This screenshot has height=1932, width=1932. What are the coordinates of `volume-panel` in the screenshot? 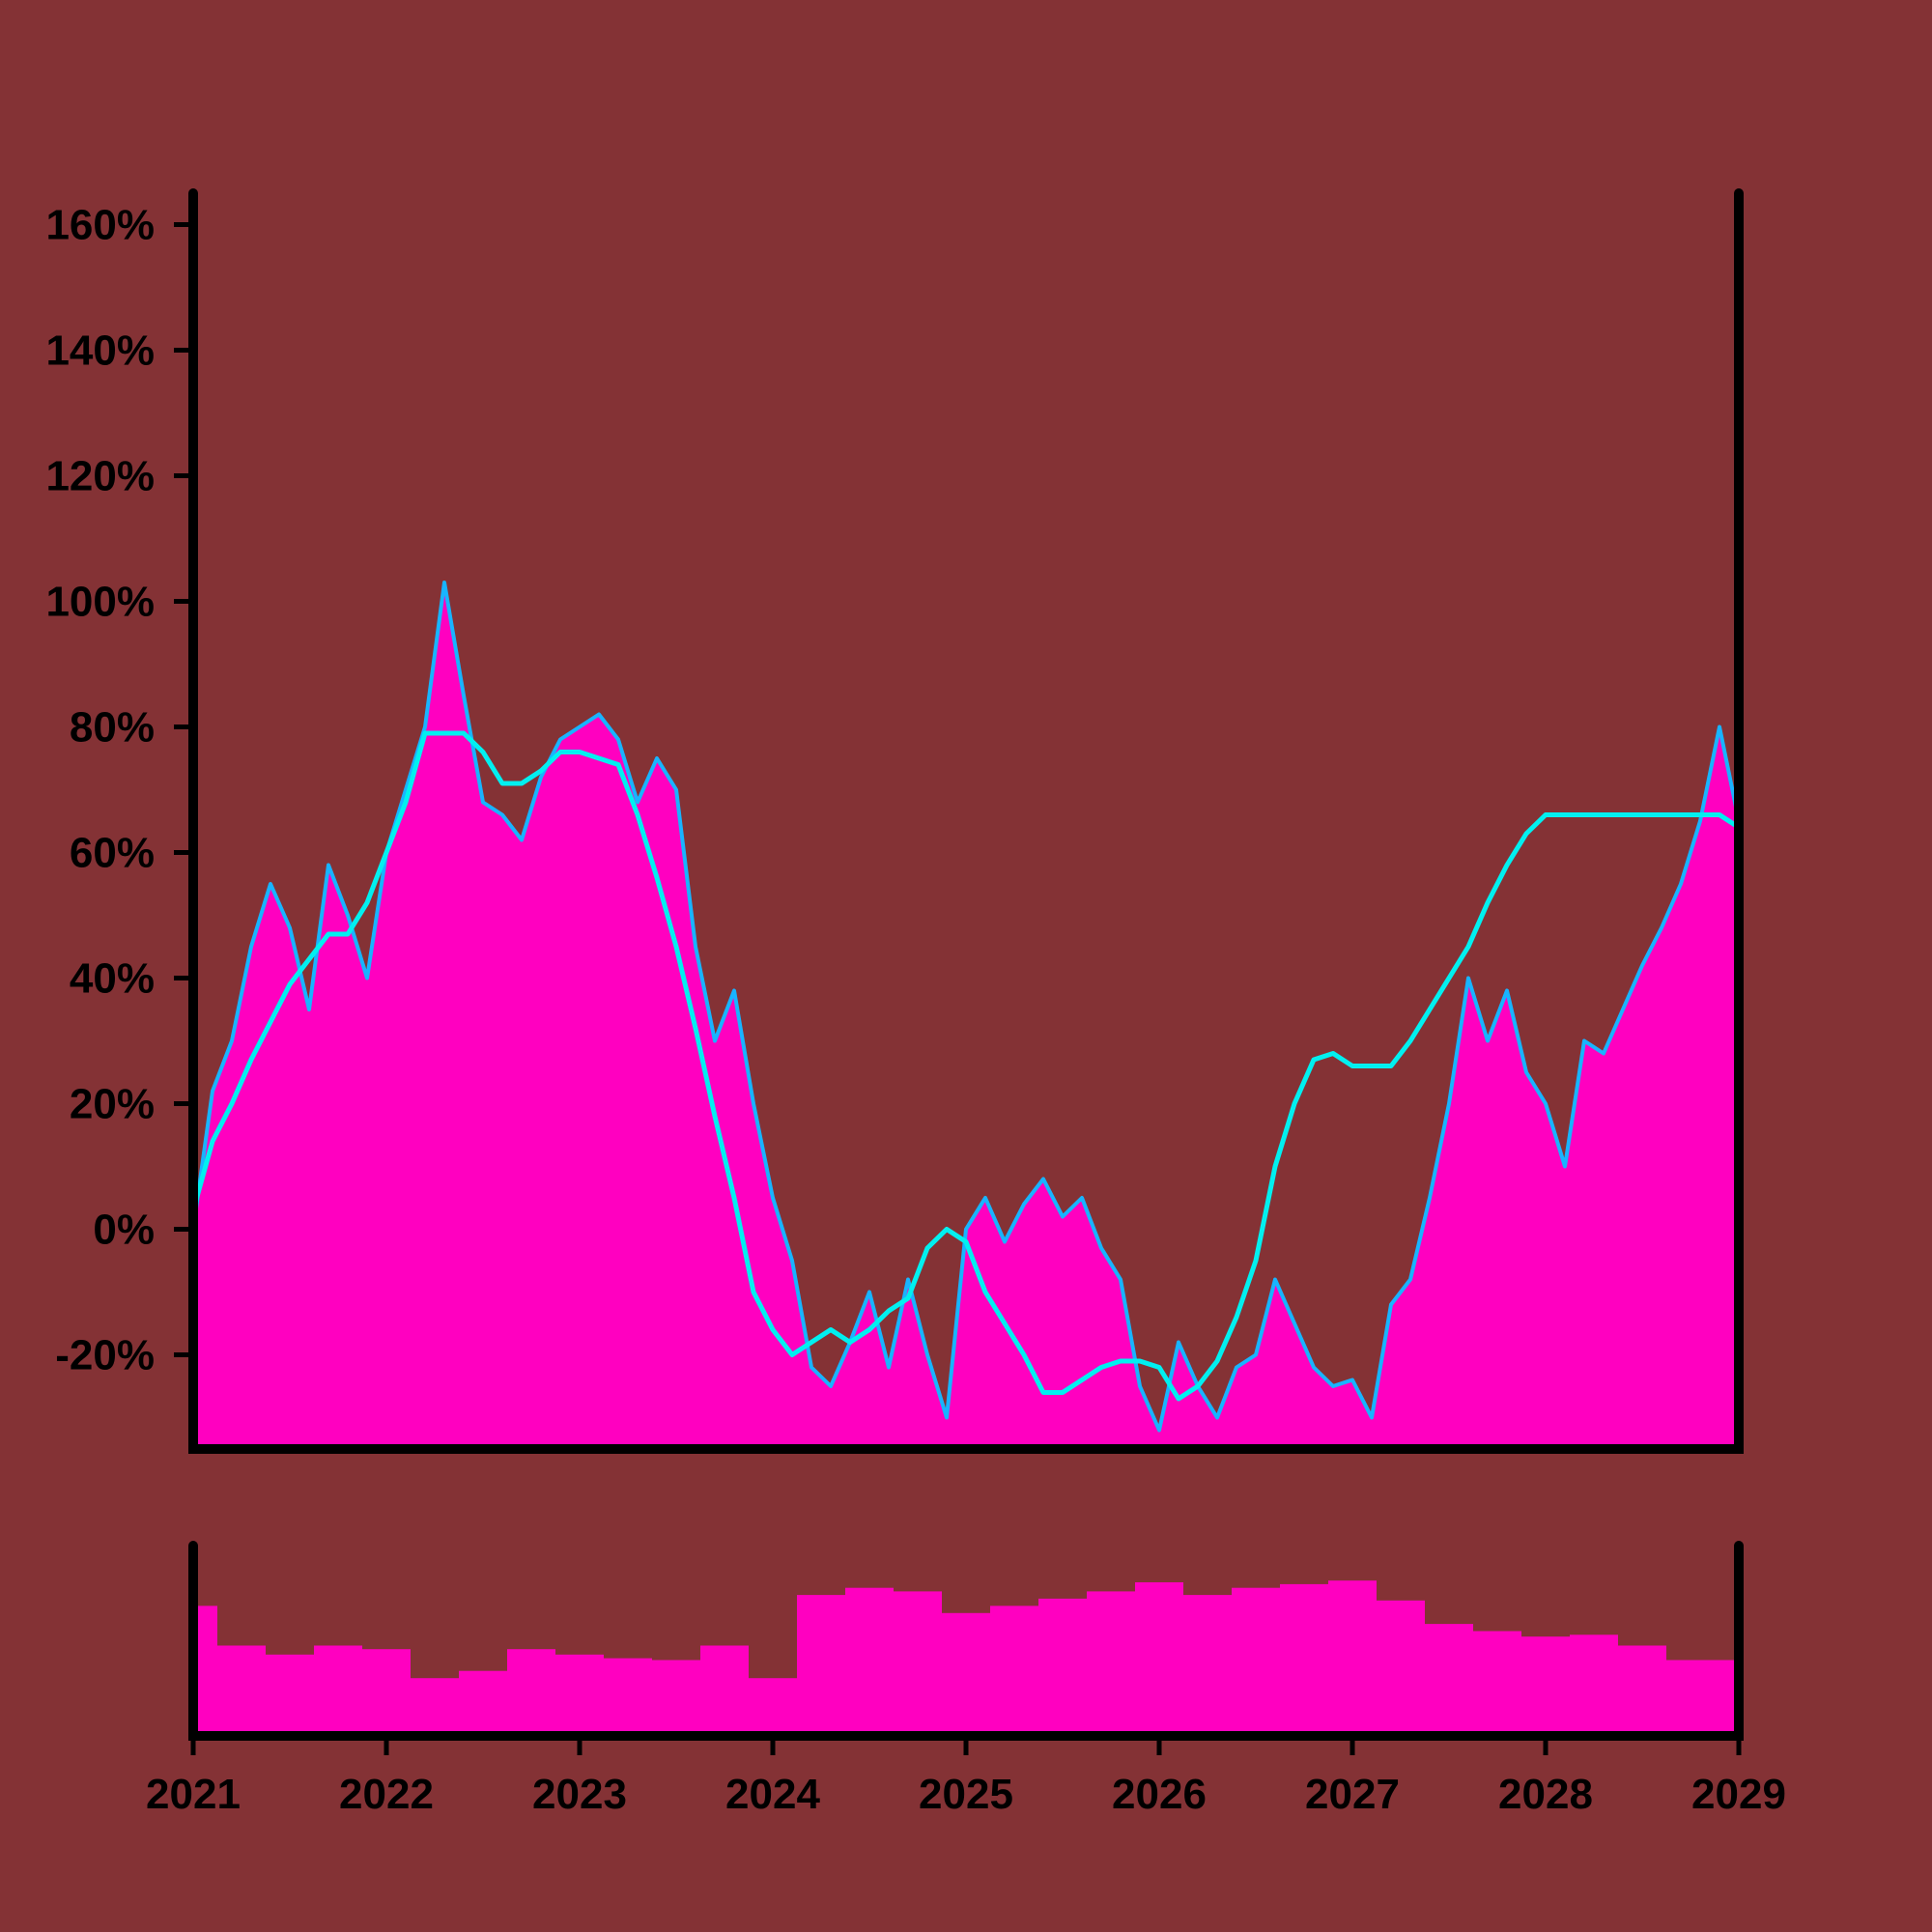 It's located at (966, 1658).